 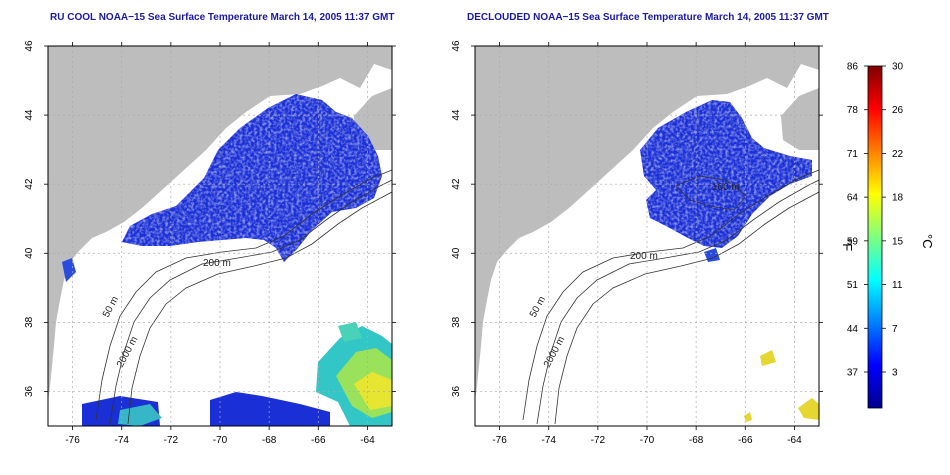 What do you see at coordinates (853, 198) in the screenshot?
I see `colorbar-f-tick-label: 64` at bounding box center [853, 198].